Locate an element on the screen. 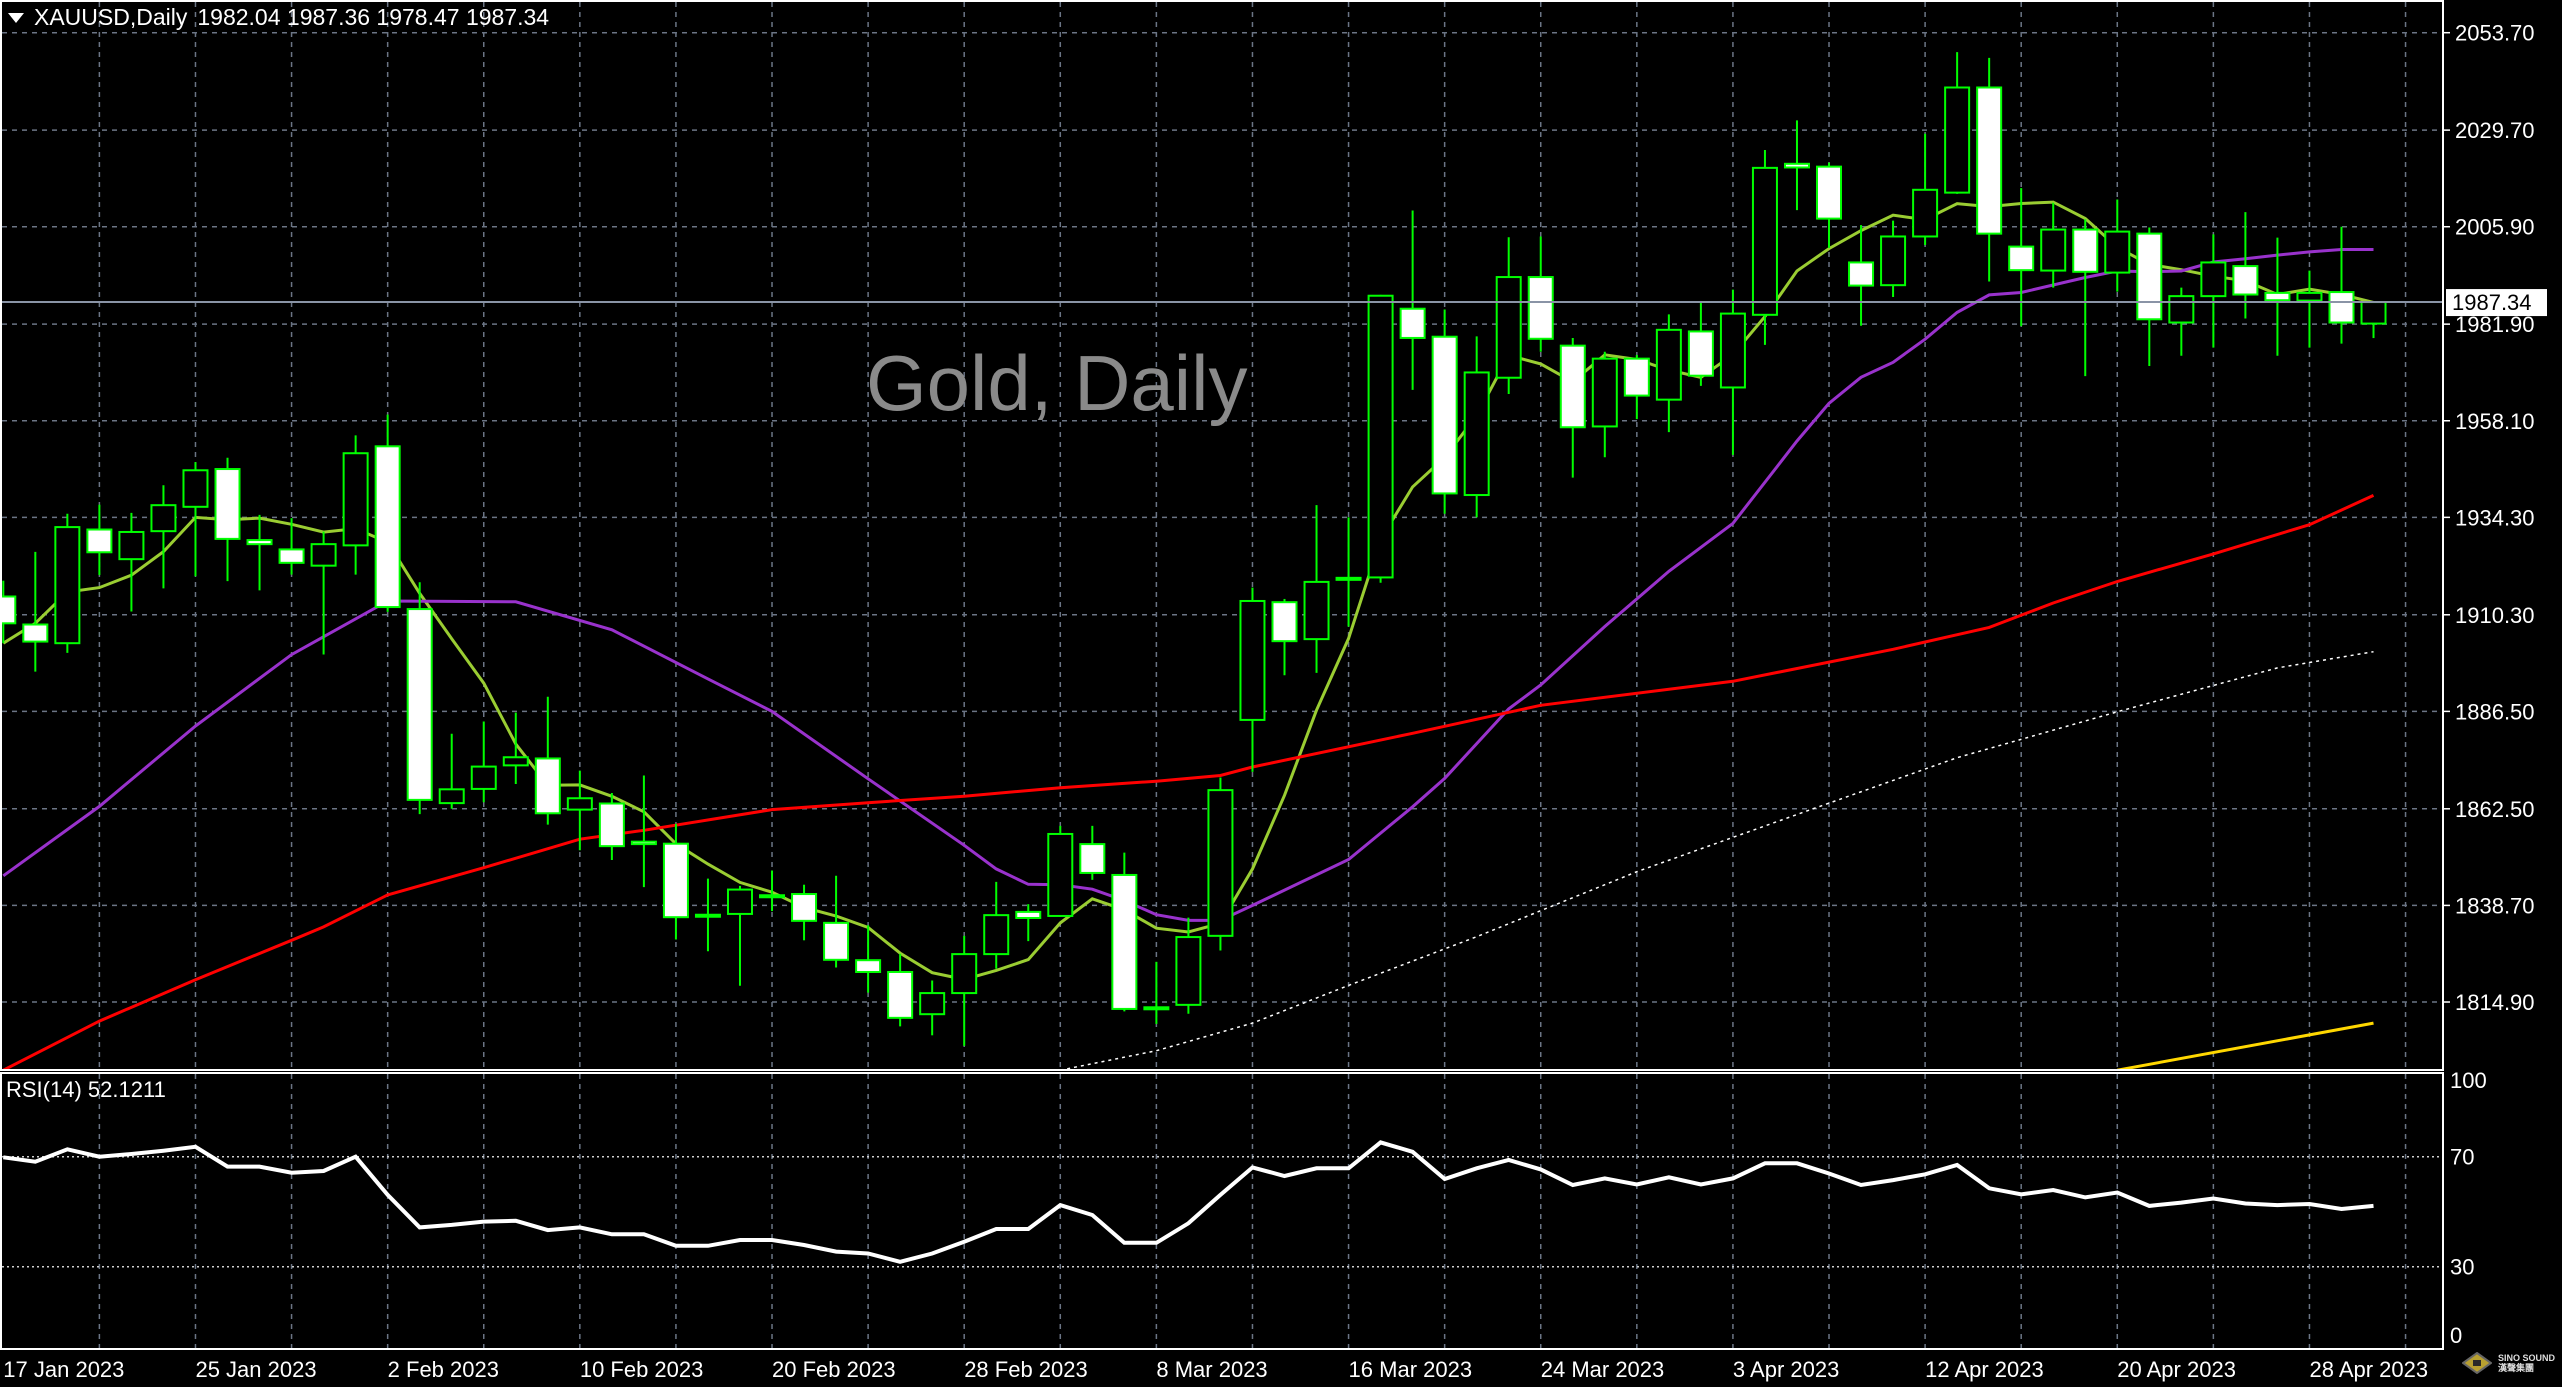 The width and height of the screenshot is (2562, 1387). rsi-tick-label: 0 is located at coordinates (2456, 1335).